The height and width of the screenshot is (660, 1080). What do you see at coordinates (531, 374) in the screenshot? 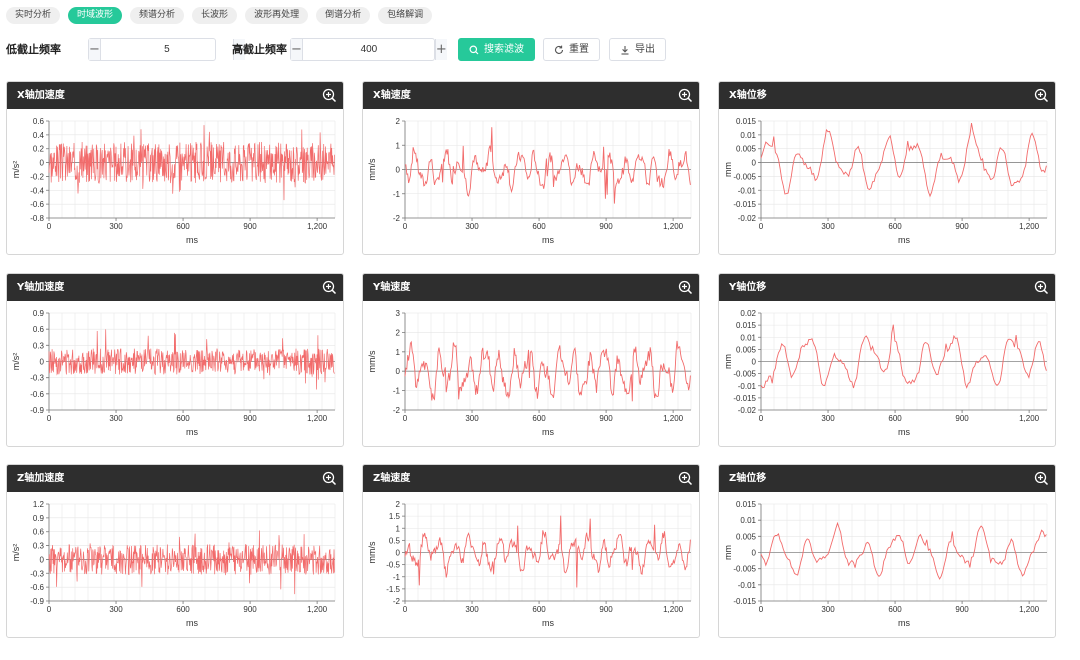
I see `time-waveform-chart: -2 -1 0 1 2 3 0 300 600 900 1,200 ms mm/s` at bounding box center [531, 374].